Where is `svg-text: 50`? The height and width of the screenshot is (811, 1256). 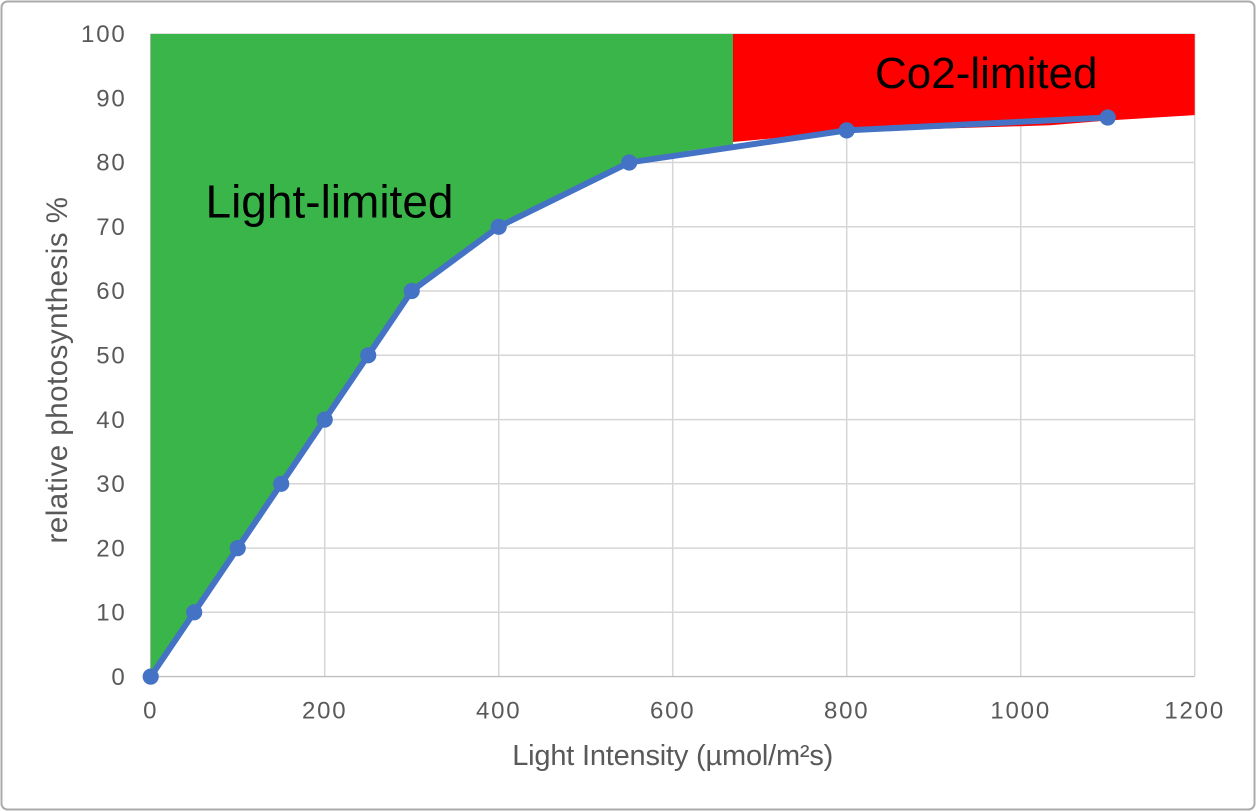 svg-text: 50 is located at coordinates (111, 356).